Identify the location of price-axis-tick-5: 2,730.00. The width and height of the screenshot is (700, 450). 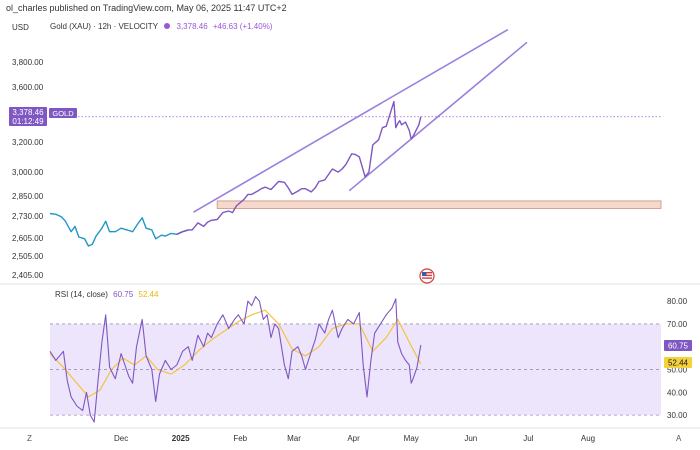
(28, 216).